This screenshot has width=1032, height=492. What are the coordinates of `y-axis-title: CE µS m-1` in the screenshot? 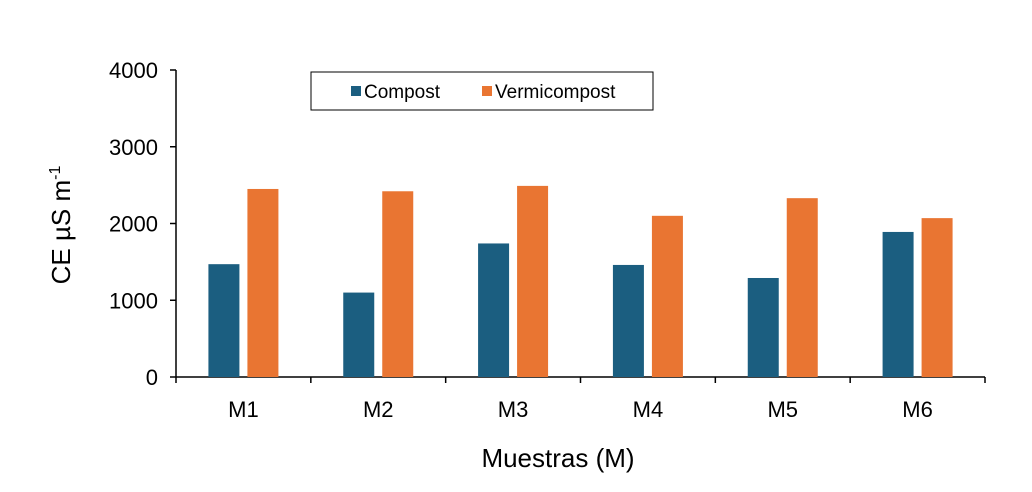 It's located at (61, 225).